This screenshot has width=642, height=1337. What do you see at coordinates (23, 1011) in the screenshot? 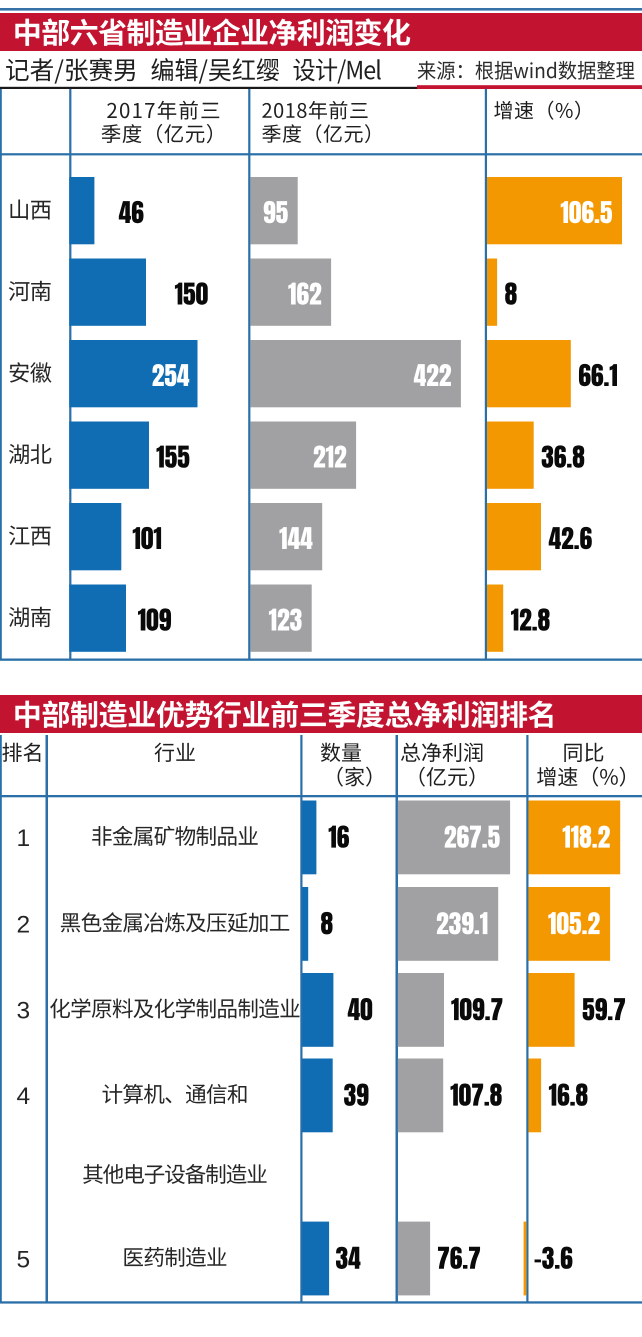
I see `svg-text: 3` at bounding box center [23, 1011].